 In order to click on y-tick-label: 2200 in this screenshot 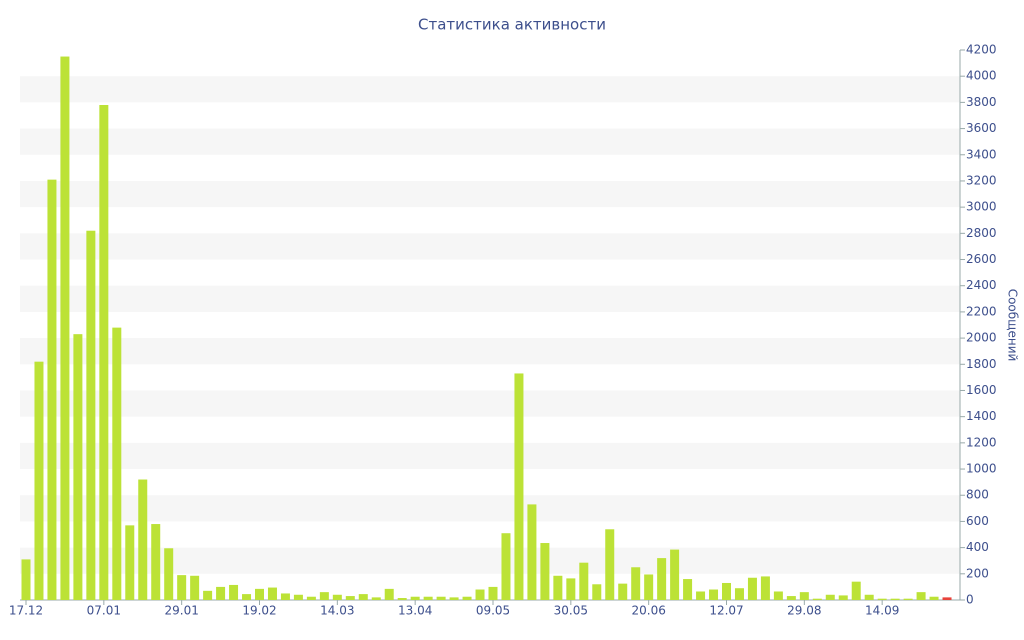, I will do `click(981, 311)`.